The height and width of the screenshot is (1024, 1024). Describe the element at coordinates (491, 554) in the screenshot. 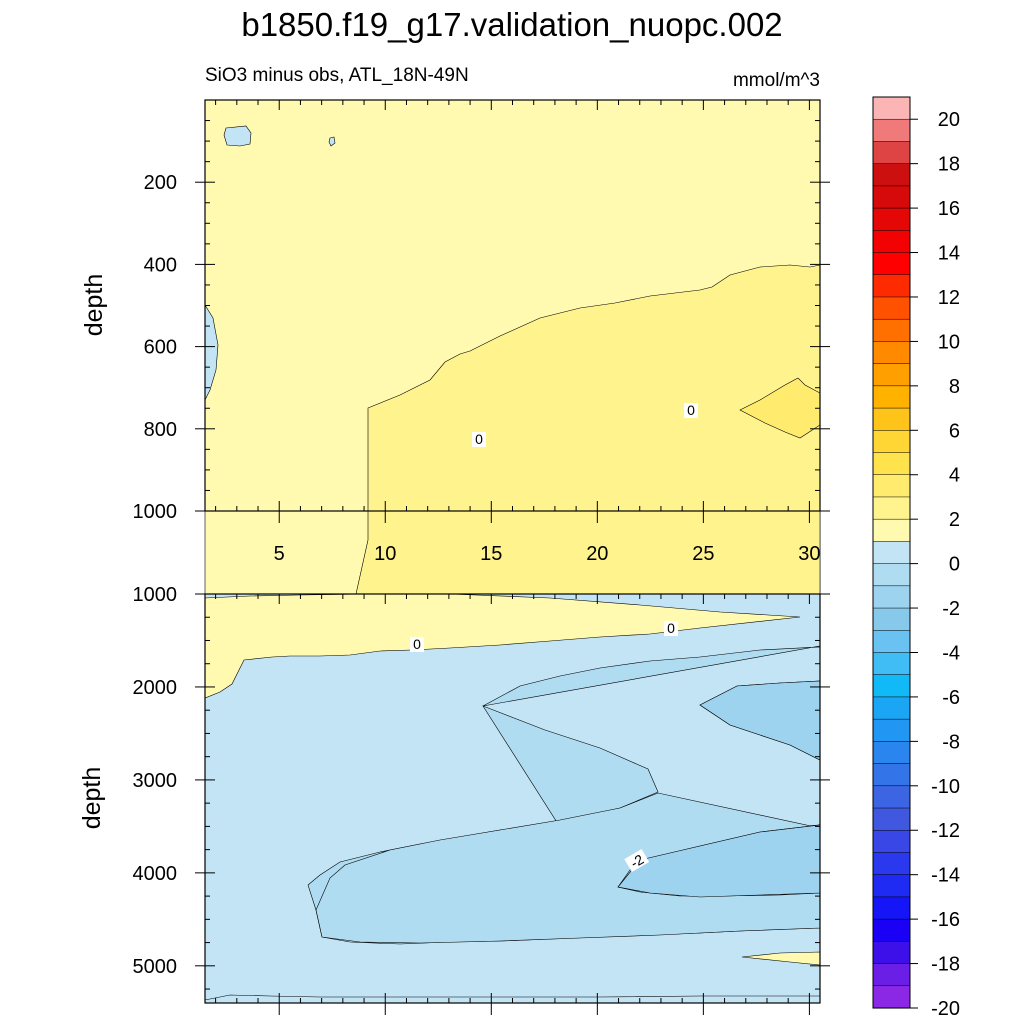

I see `top-xtick-label: 15` at that location.